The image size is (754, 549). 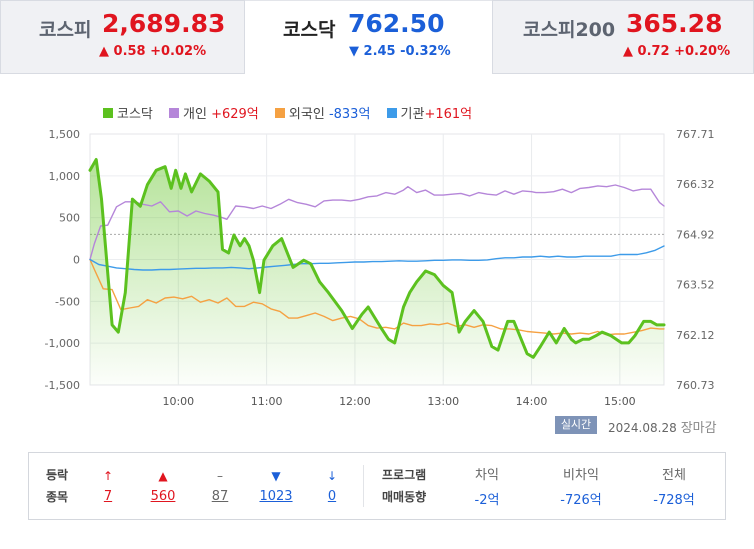 I want to click on legend-individual-value: +629억, so click(x=235, y=114).